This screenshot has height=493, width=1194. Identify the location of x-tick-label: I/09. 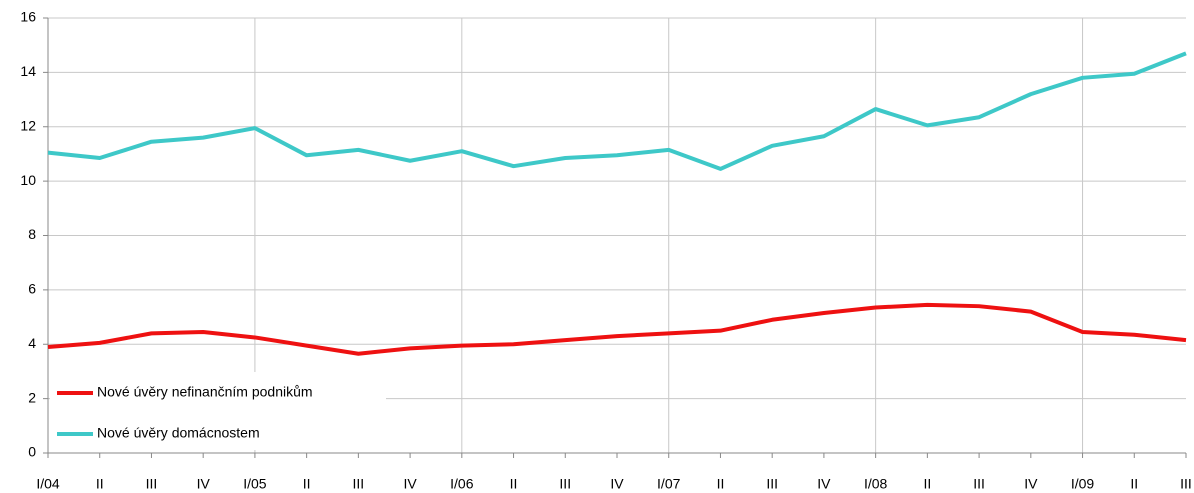
(1083, 484).